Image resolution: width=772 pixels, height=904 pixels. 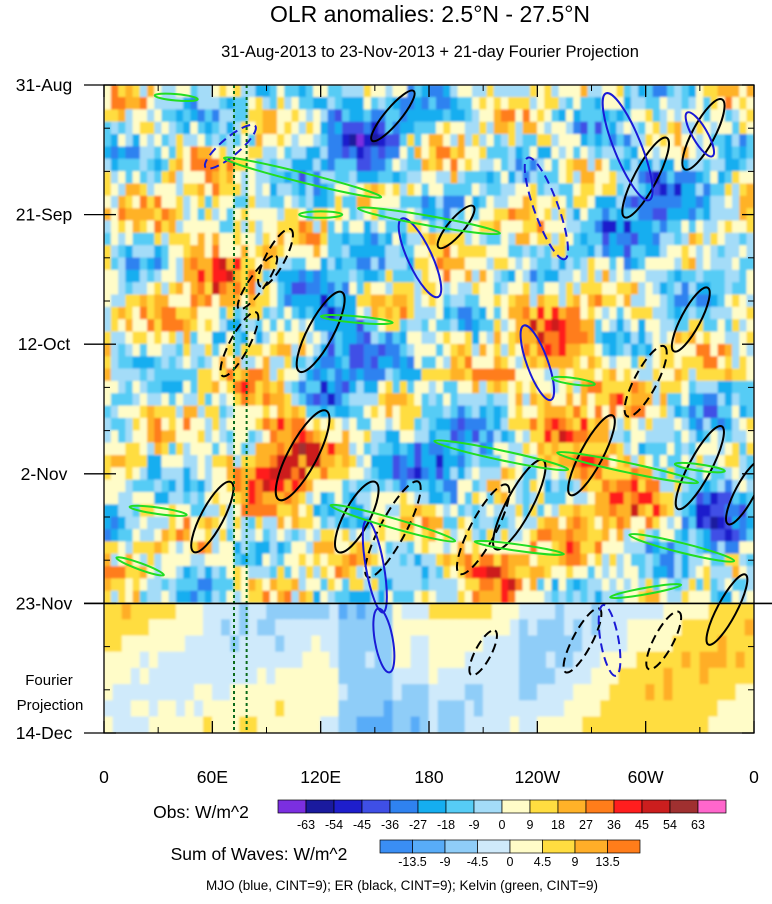 I want to click on y-tick-label: 14-Dec, so click(x=44, y=733).